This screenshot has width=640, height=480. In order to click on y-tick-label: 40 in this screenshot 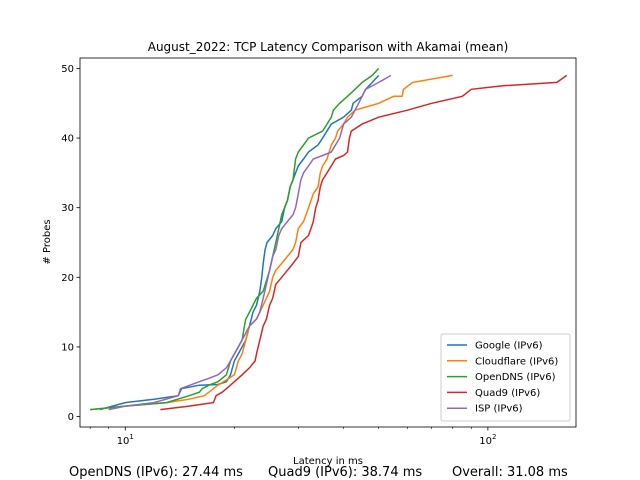, I will do `click(67, 139)`.